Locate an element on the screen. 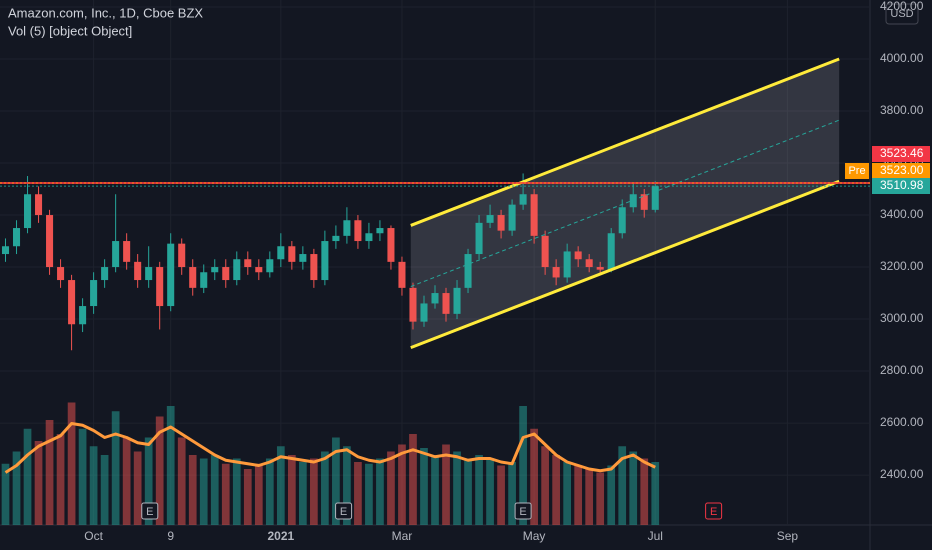 The width and height of the screenshot is (932, 550). y-tick-label: 3000.00 is located at coordinates (902, 318).